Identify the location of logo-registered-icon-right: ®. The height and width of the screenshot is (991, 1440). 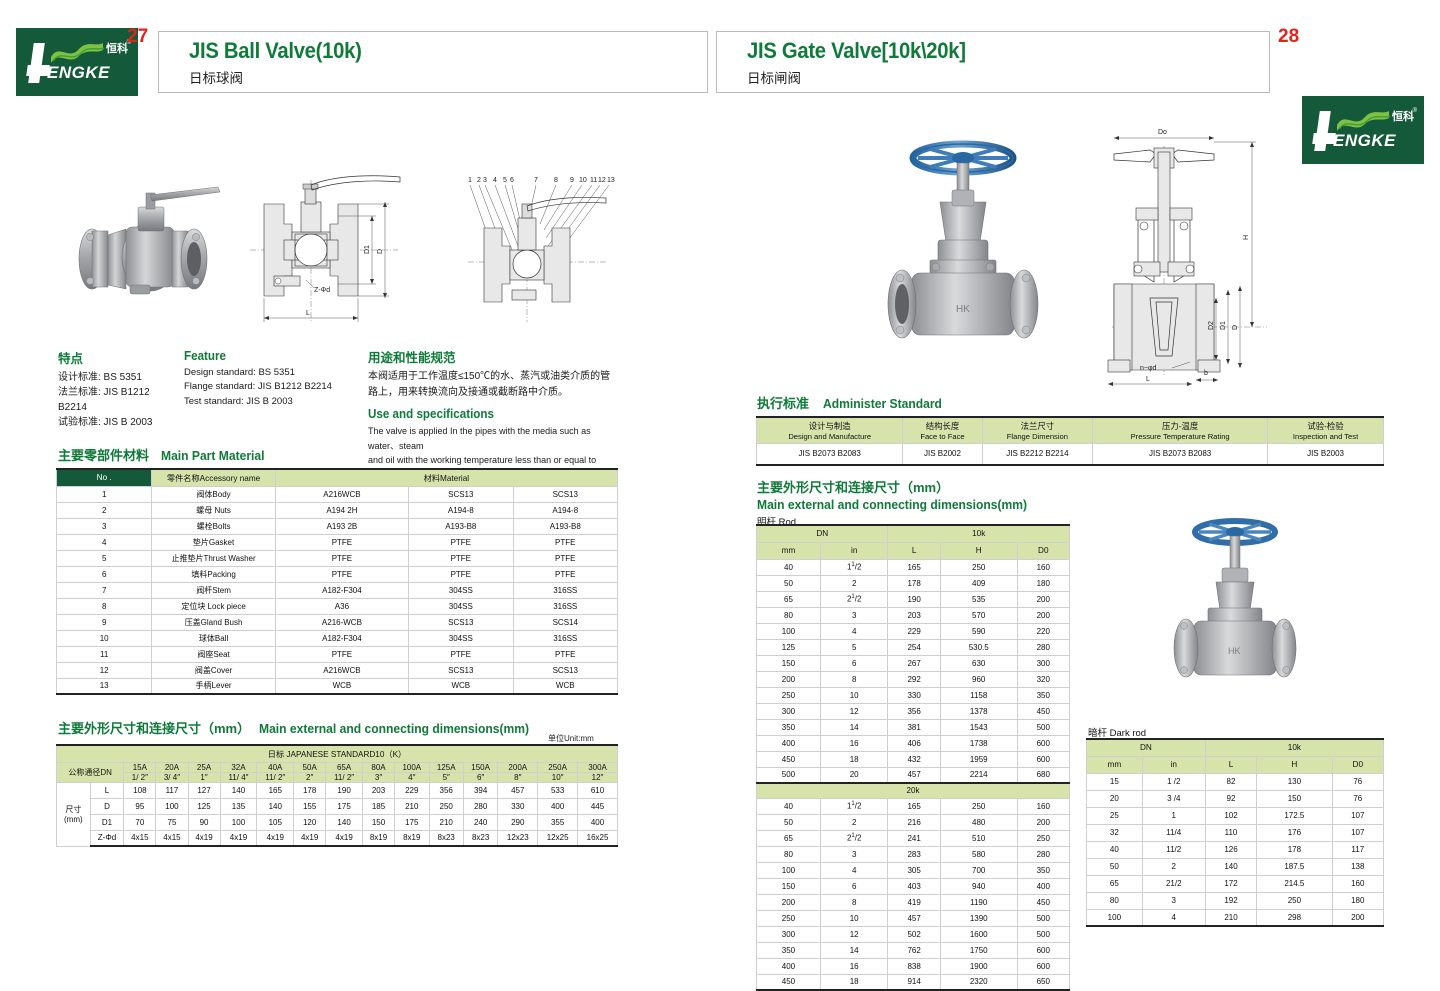
(1414, 111).